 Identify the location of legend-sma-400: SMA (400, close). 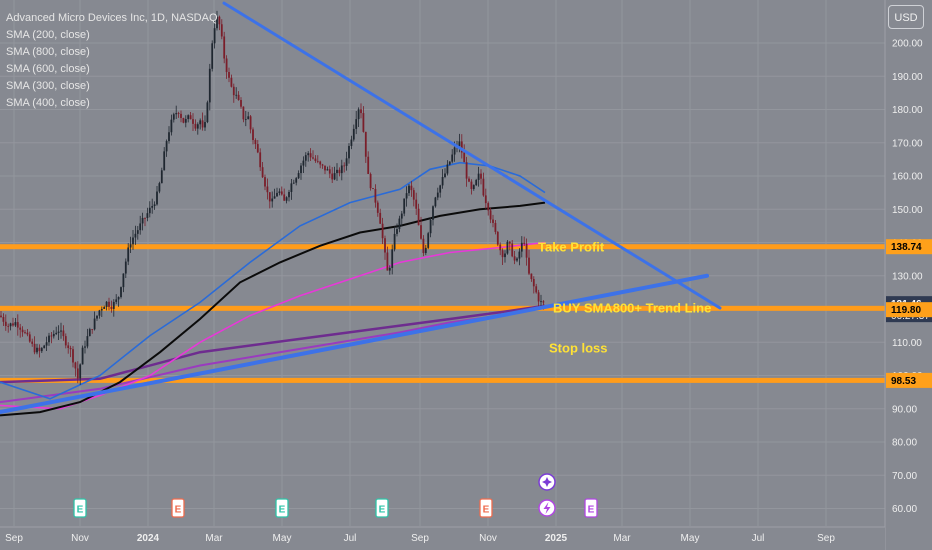
(48, 103).